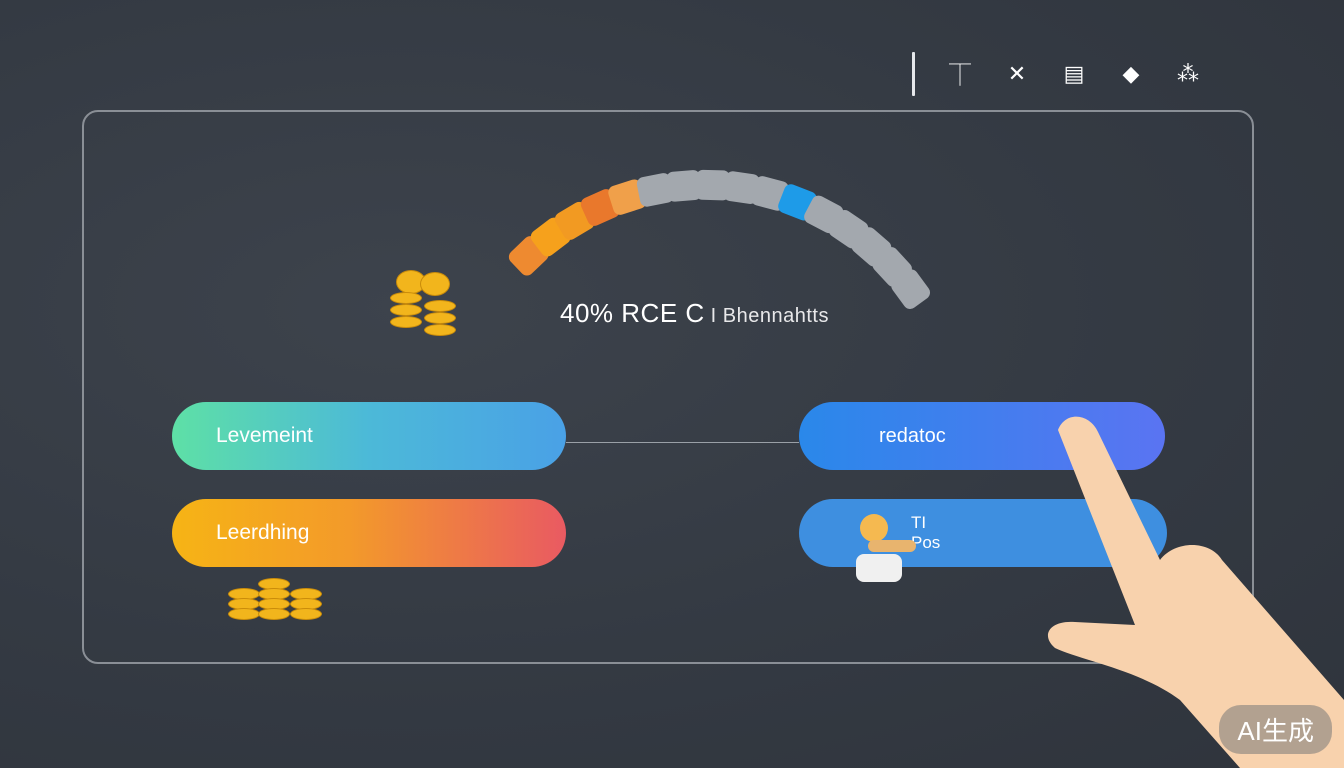  What do you see at coordinates (369, 533) in the screenshot?
I see `leerdhing-button: Leerdhing` at bounding box center [369, 533].